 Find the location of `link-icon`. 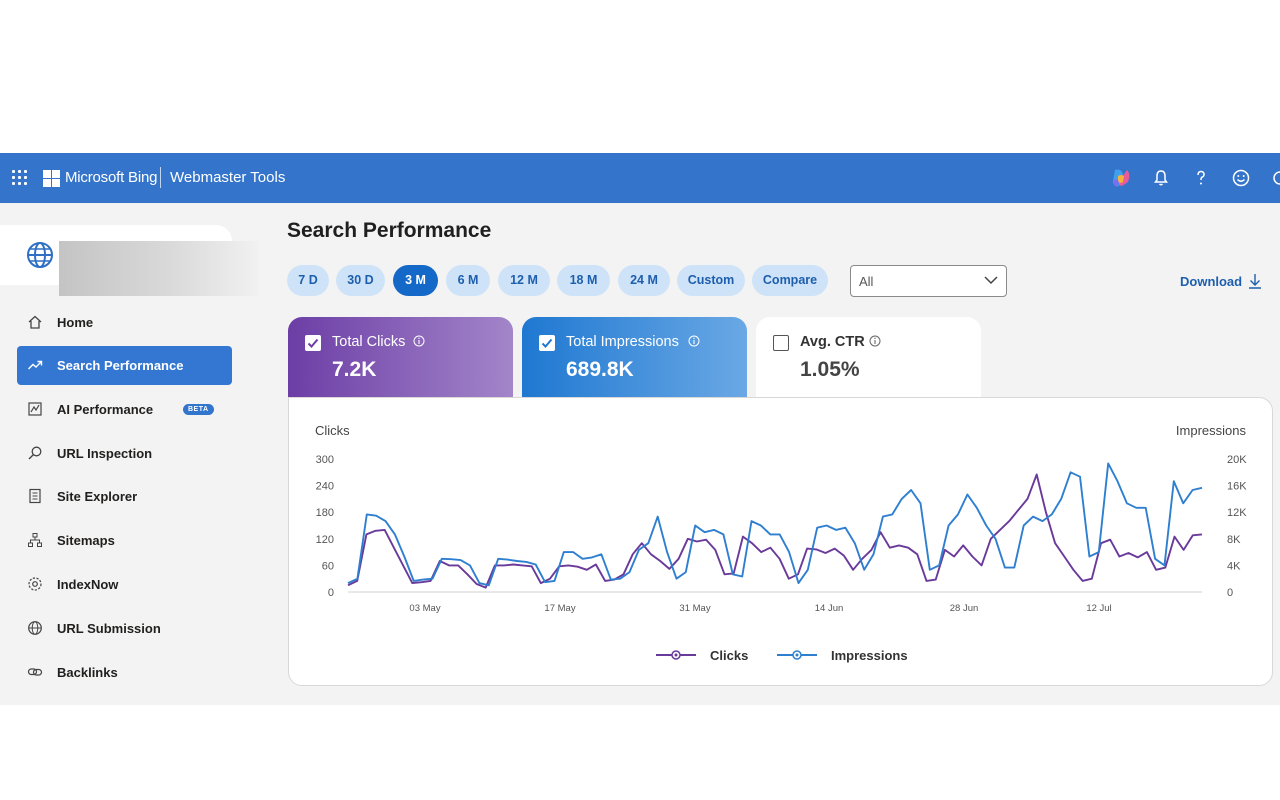

link-icon is located at coordinates (35, 672).